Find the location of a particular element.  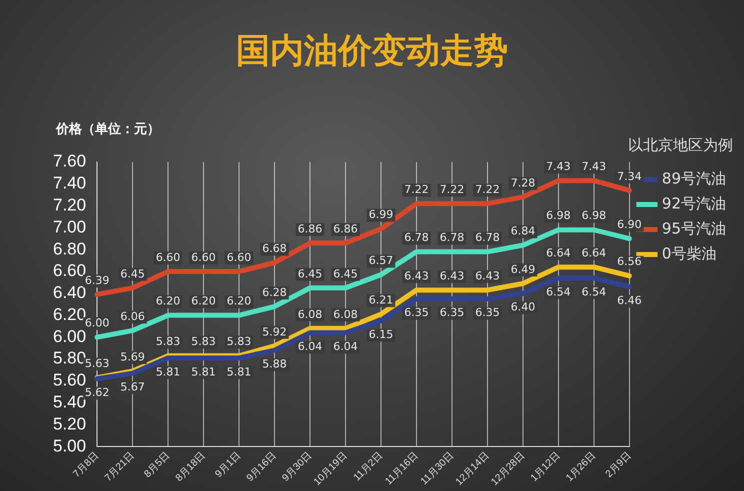

x-tick-label: 9月1日 is located at coordinates (228, 465).